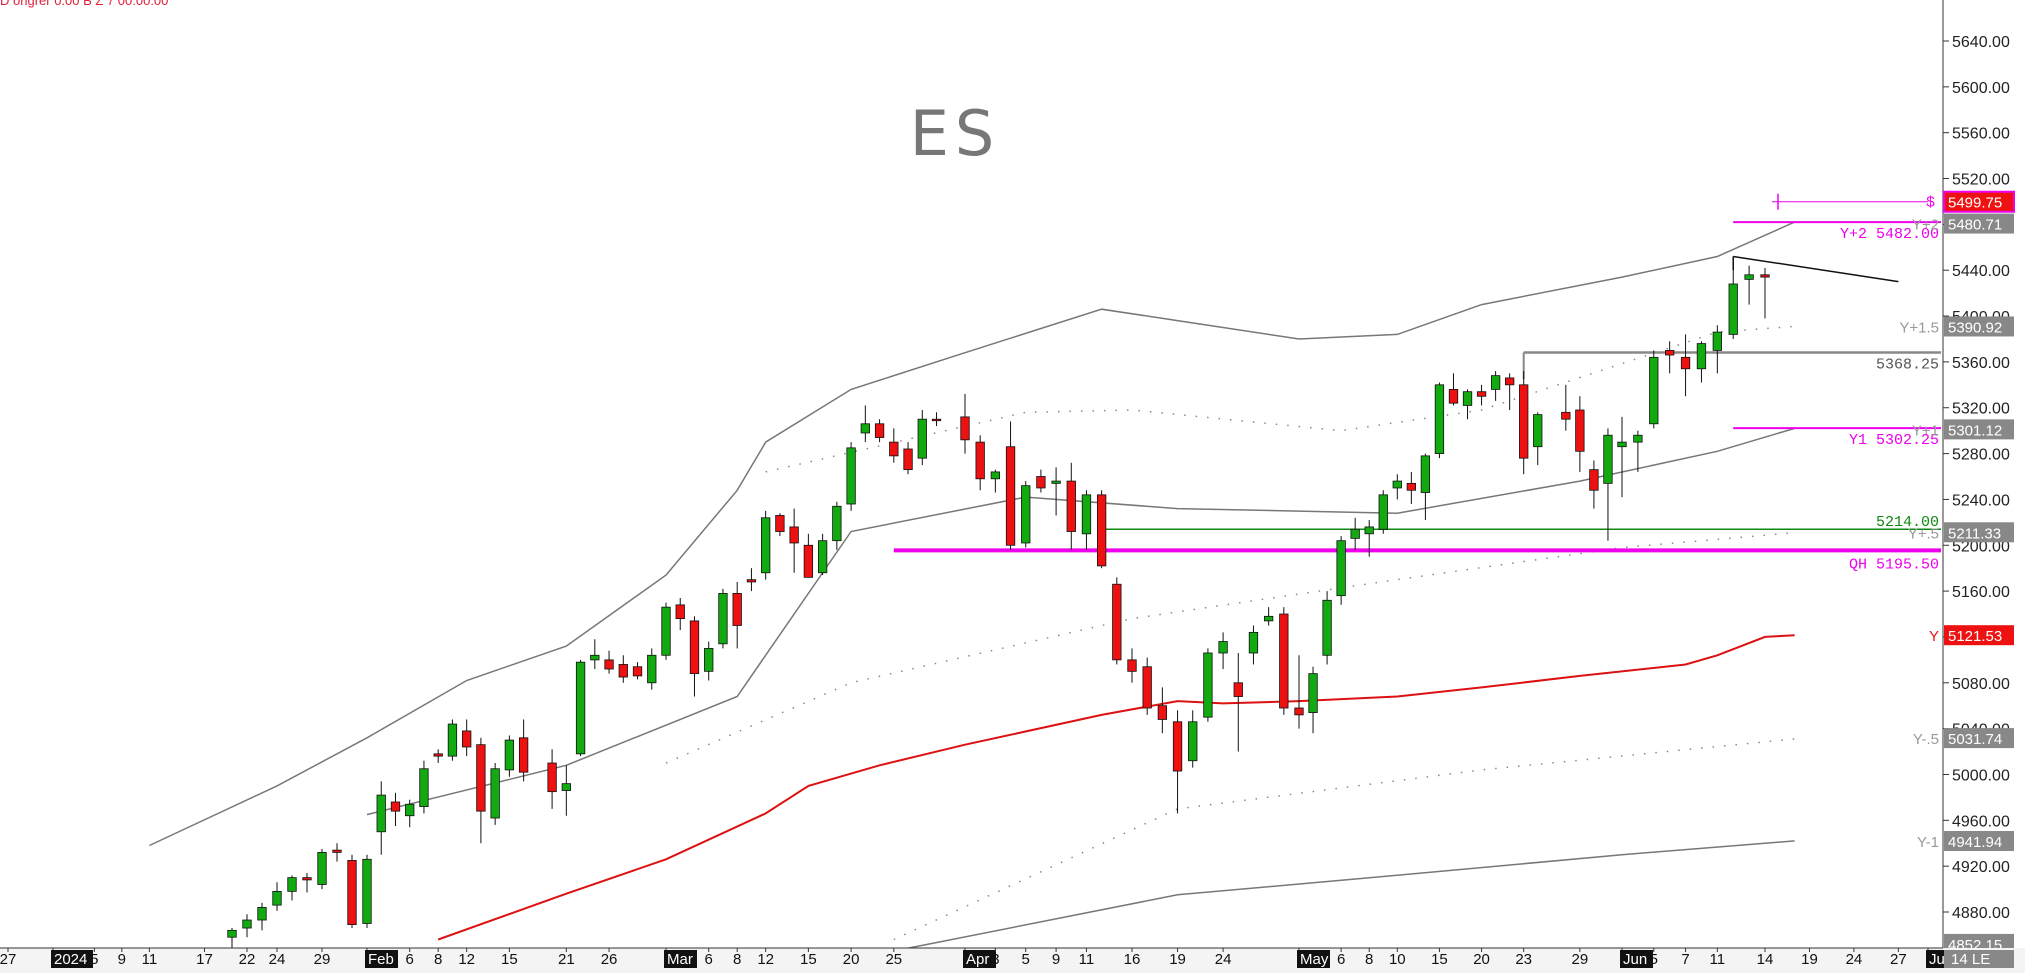 This screenshot has height=973, width=2025. What do you see at coordinates (1132, 959) in the screenshot?
I see `x-tick-label: 16` at bounding box center [1132, 959].